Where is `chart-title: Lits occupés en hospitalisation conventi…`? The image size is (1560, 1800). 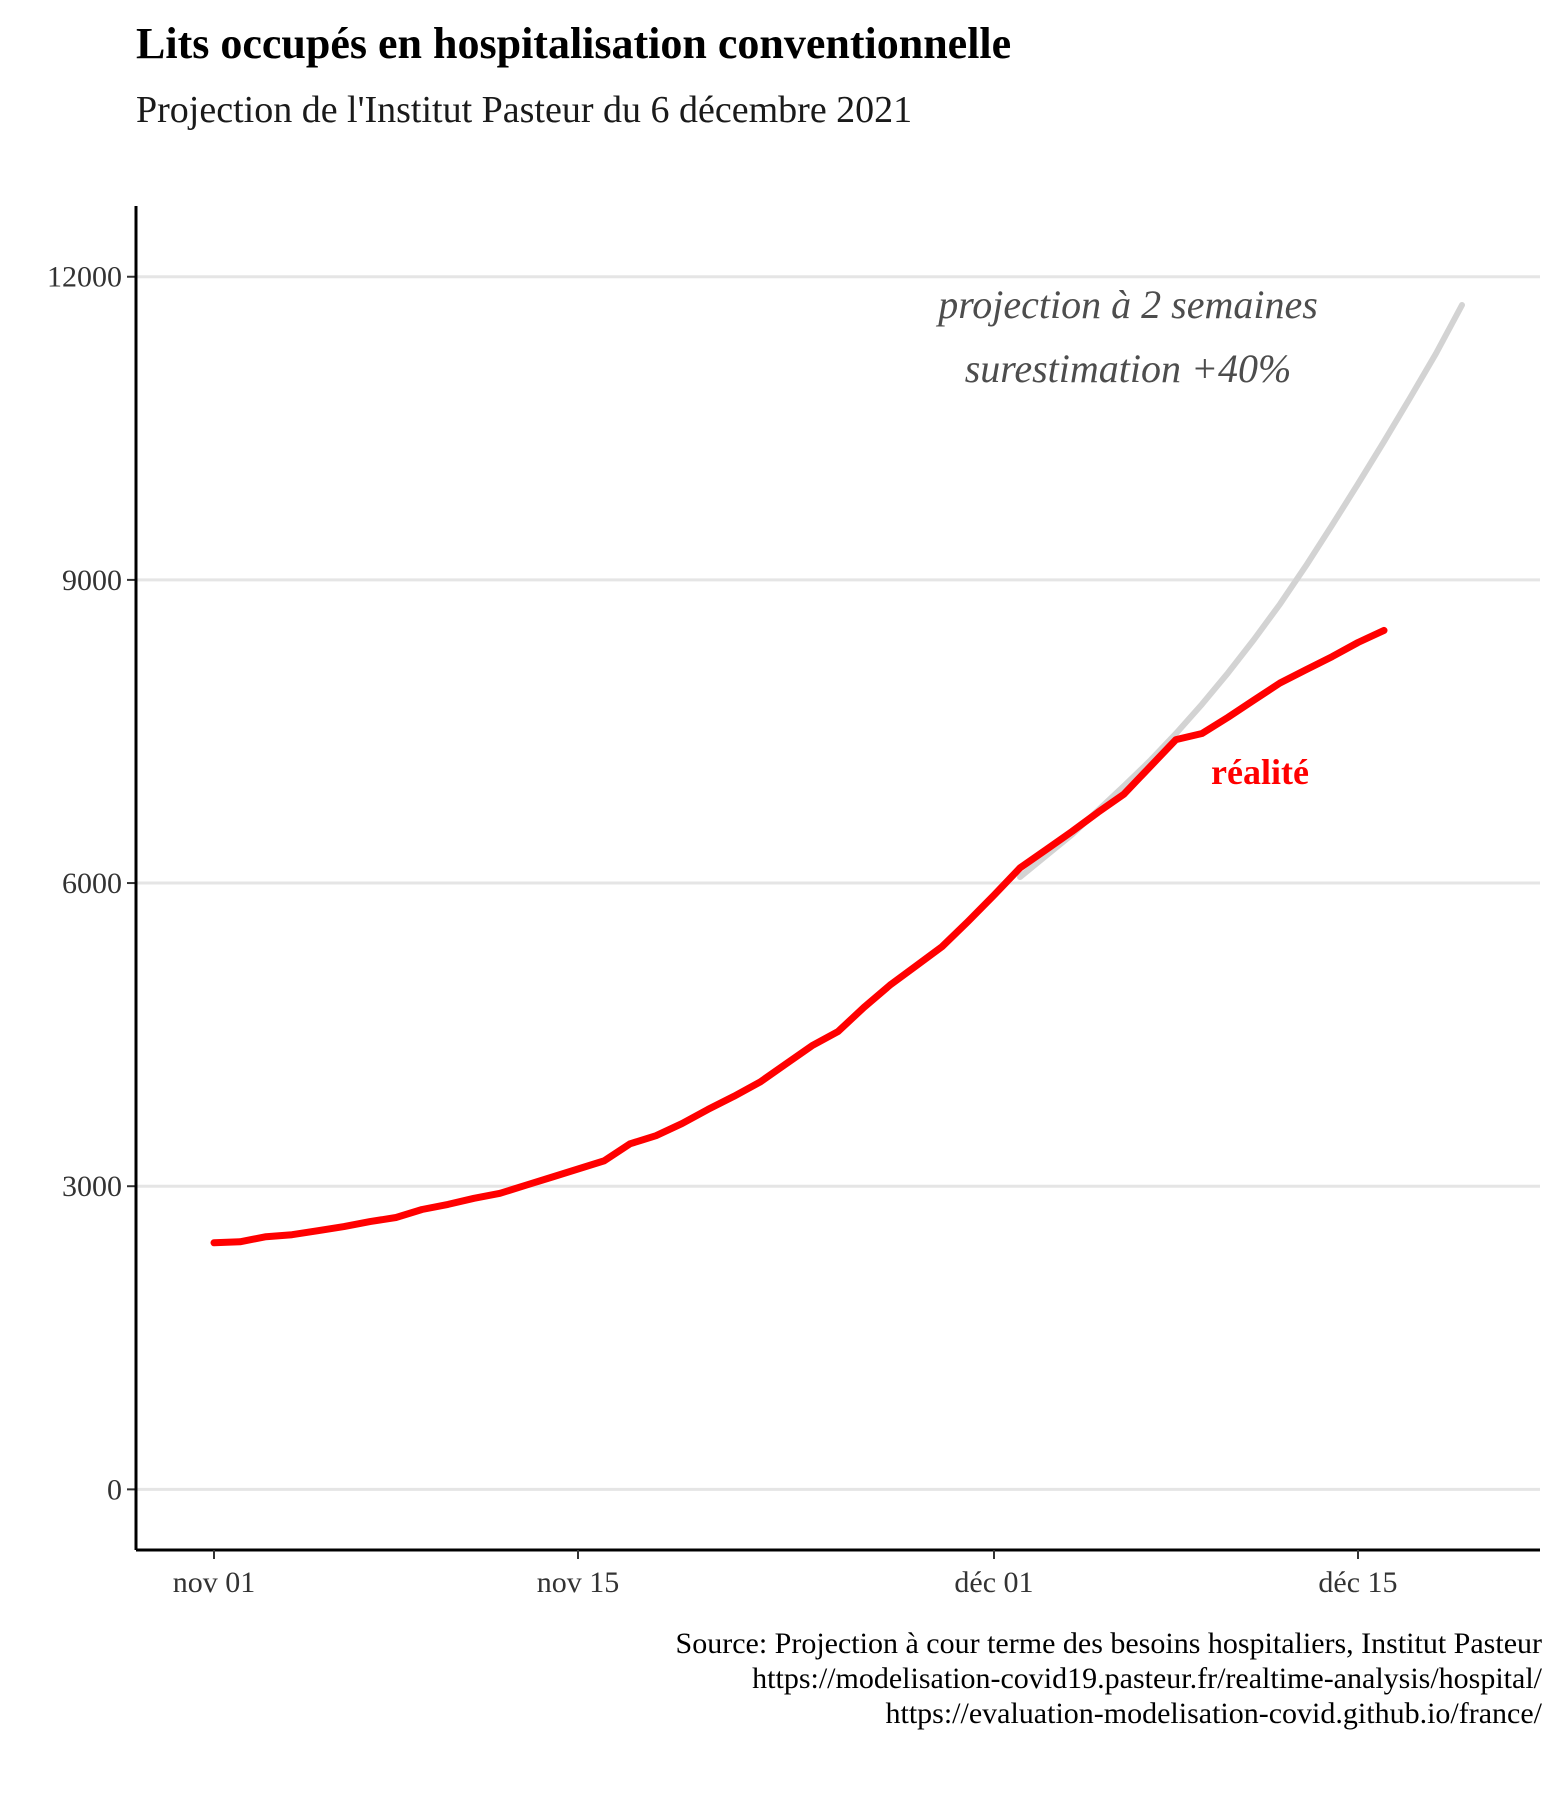
chart-title: Lits occupés en hospitalisation conventi… is located at coordinates (574, 43).